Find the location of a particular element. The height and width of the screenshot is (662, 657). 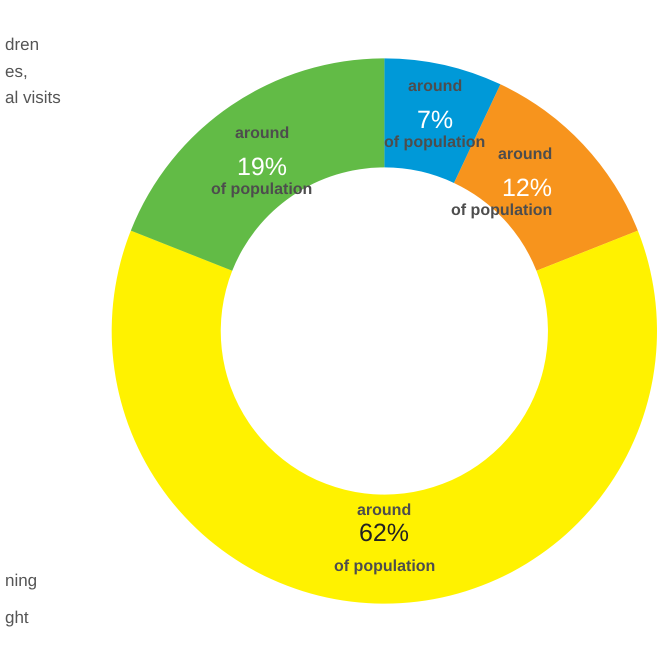

text: ght is located at coordinates (17, 617).